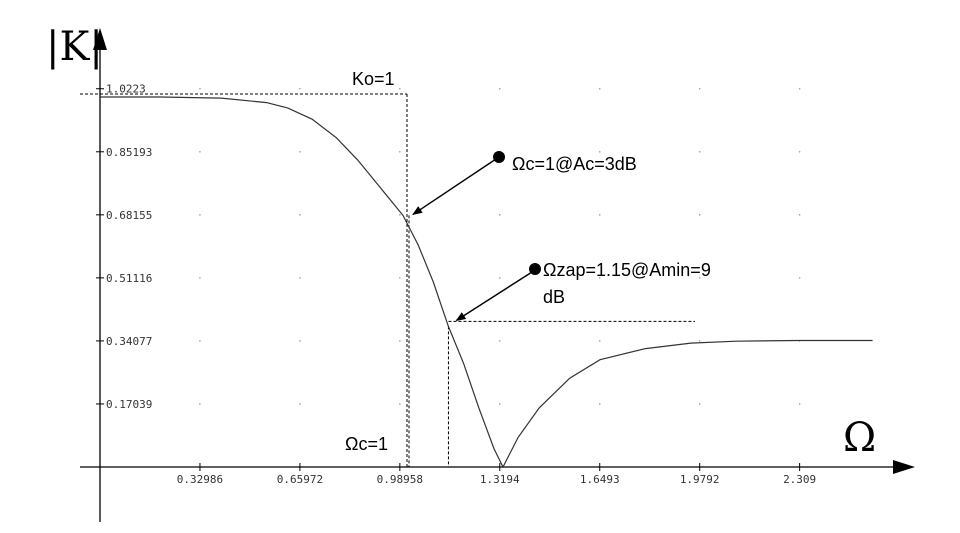 This screenshot has height=533, width=960. Describe the element at coordinates (627, 270) in the screenshot. I see `annotation-stopband-line1: Ωzap=1.15@Amin=9` at that location.